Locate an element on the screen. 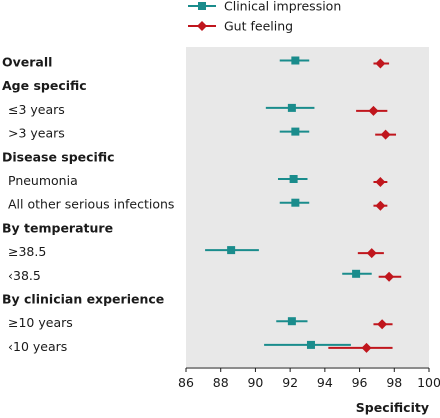 The image size is (440, 418). row-label: Overall is located at coordinates (27, 62).